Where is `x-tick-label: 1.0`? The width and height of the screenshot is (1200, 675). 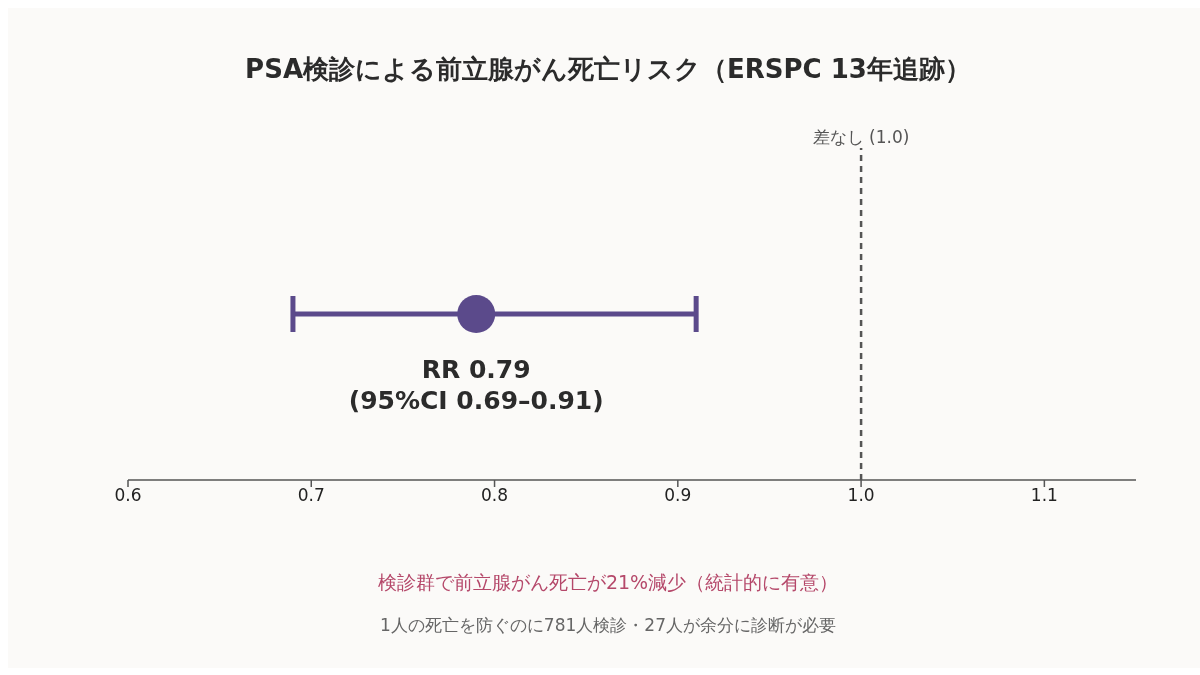
x-tick-label: 1.0 is located at coordinates (861, 495).